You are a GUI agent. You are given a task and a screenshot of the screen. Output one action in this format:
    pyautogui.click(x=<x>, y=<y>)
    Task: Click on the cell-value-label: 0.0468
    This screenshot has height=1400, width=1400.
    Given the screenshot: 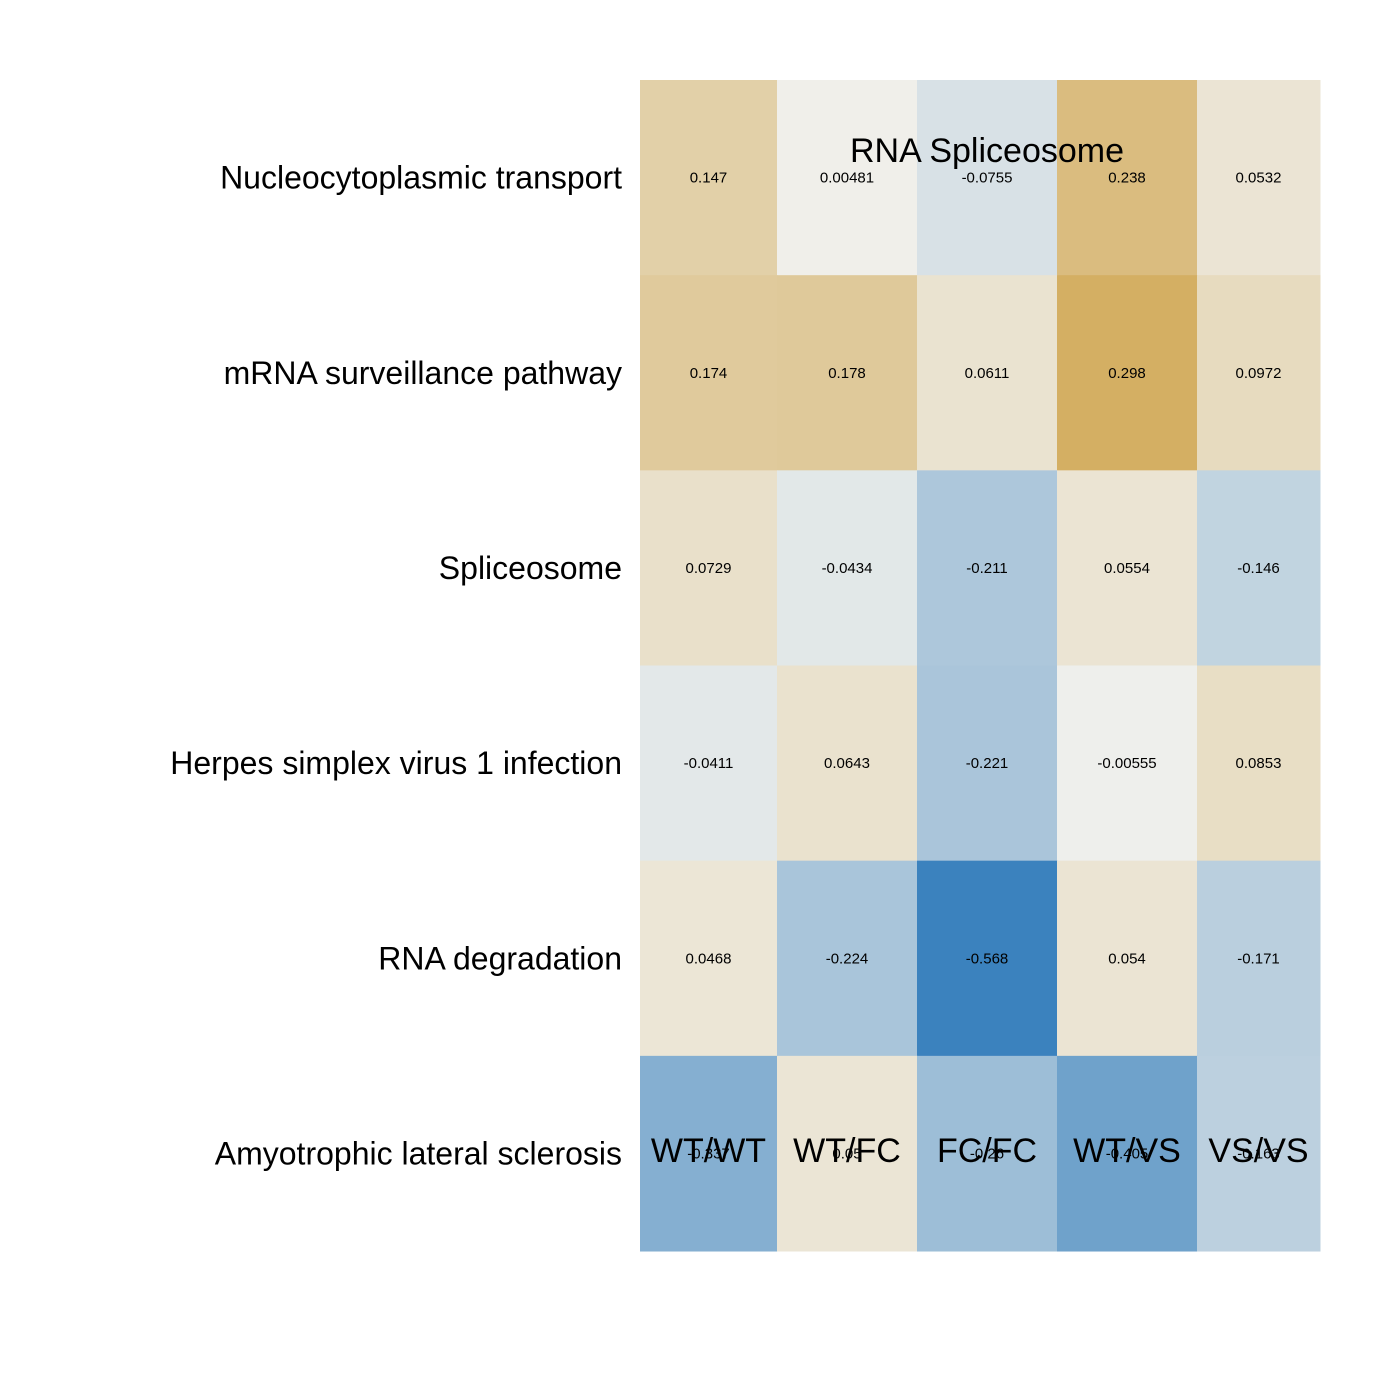 What is the action you would take?
    pyautogui.click(x=709, y=958)
    